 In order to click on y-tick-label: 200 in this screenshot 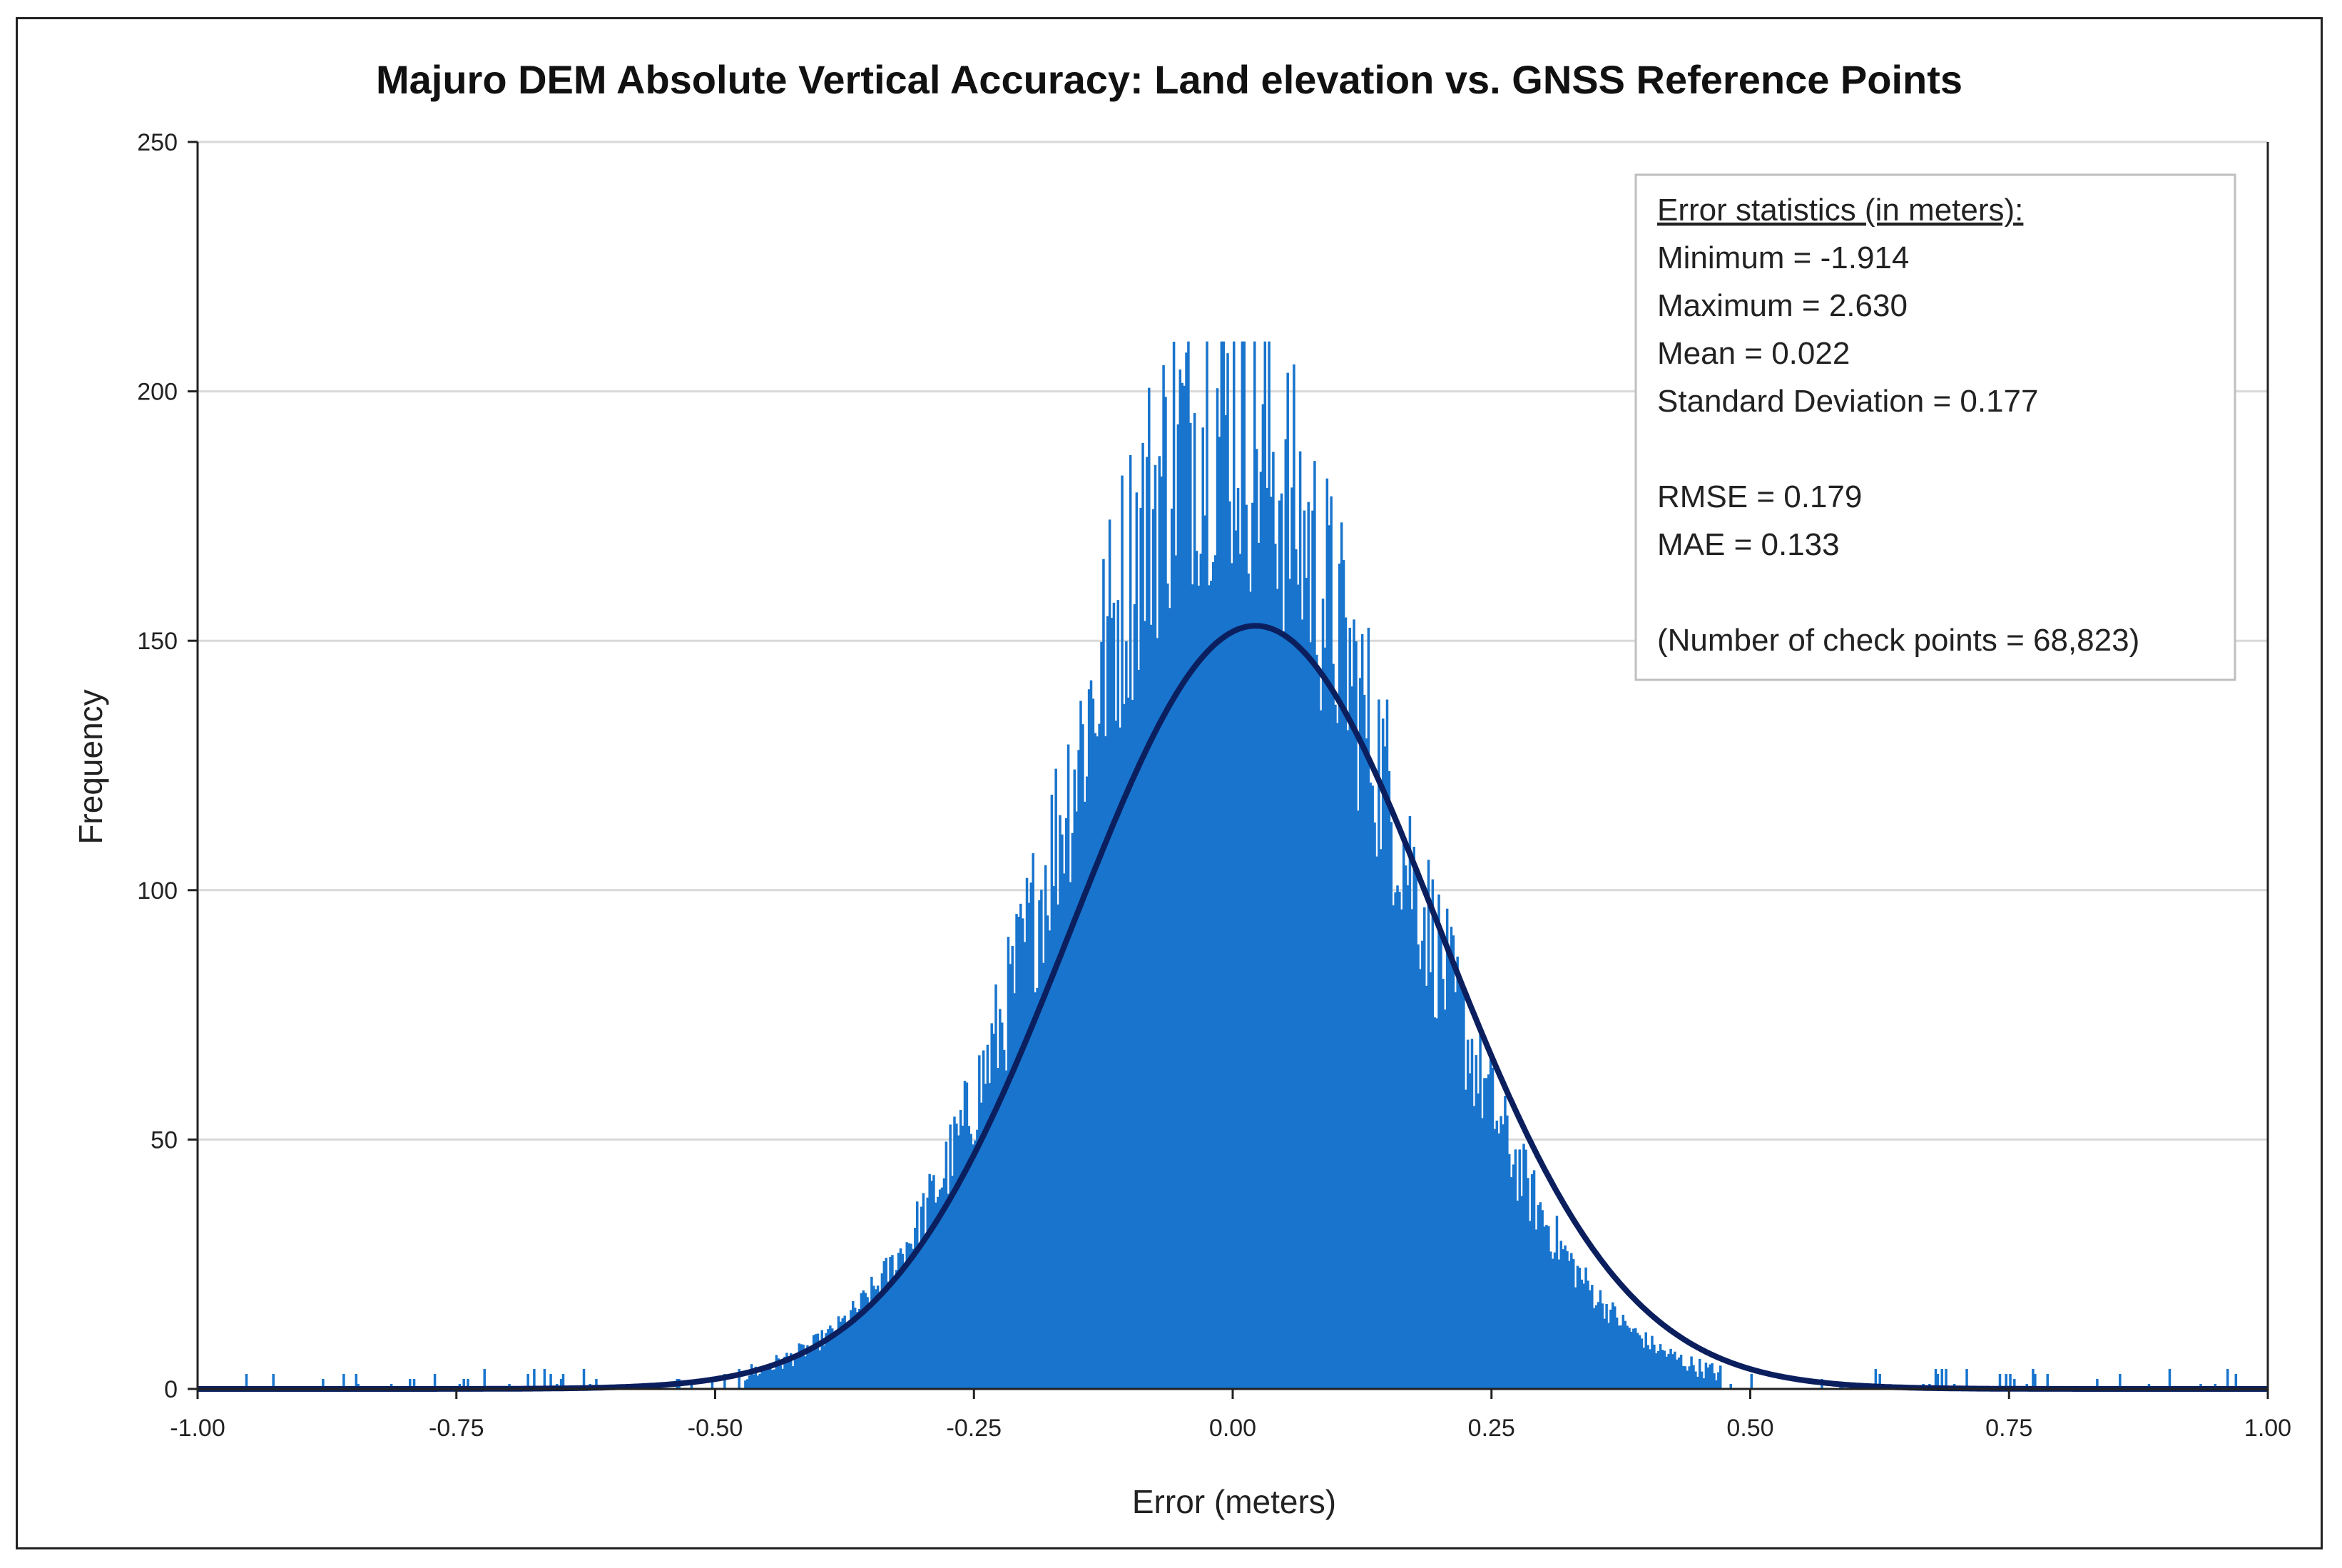, I will do `click(157, 392)`.